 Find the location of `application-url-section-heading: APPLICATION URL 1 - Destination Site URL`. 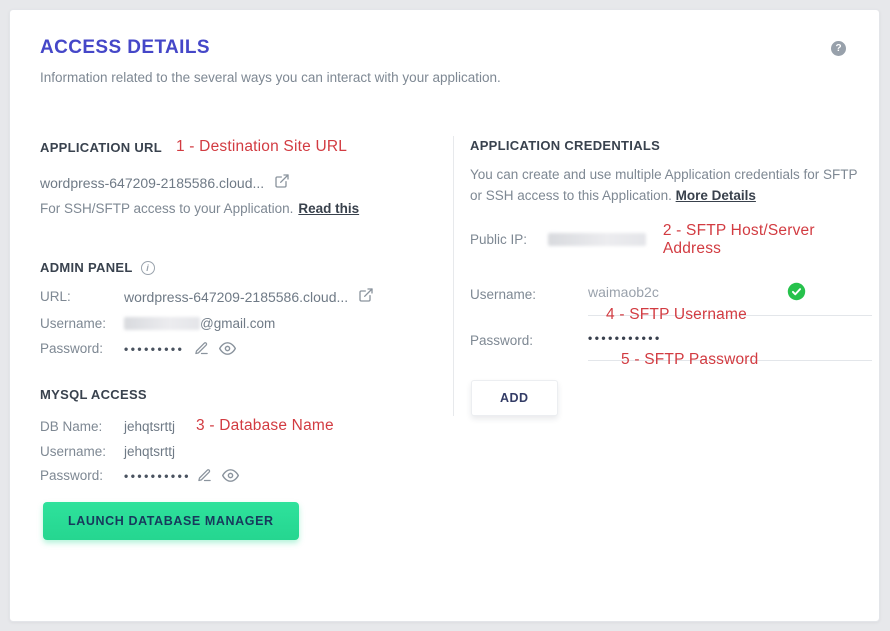

application-url-section-heading: APPLICATION URL 1 - Destination Site URL is located at coordinates (242, 147).